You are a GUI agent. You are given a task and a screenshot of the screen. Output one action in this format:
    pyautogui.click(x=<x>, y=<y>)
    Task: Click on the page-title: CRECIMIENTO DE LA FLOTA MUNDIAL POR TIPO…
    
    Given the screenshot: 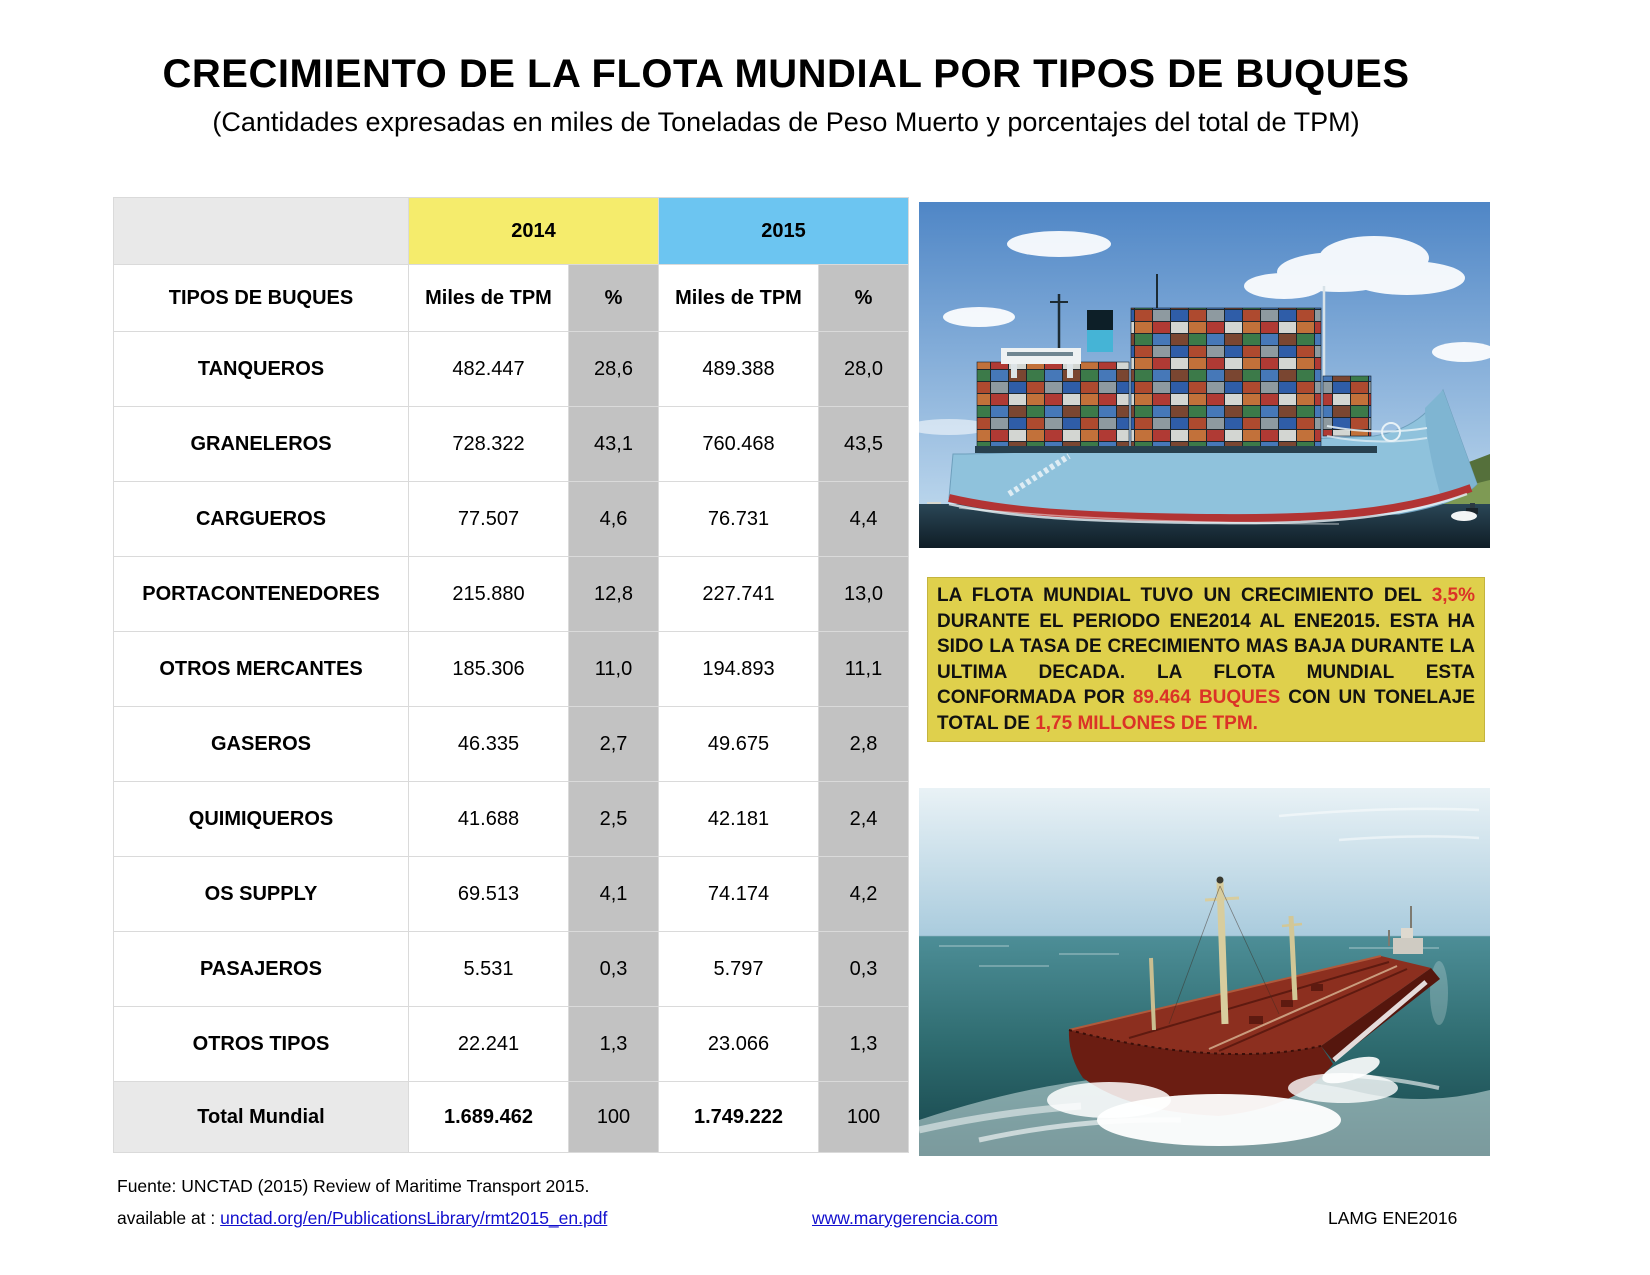 What is the action you would take?
    pyautogui.click(x=786, y=74)
    